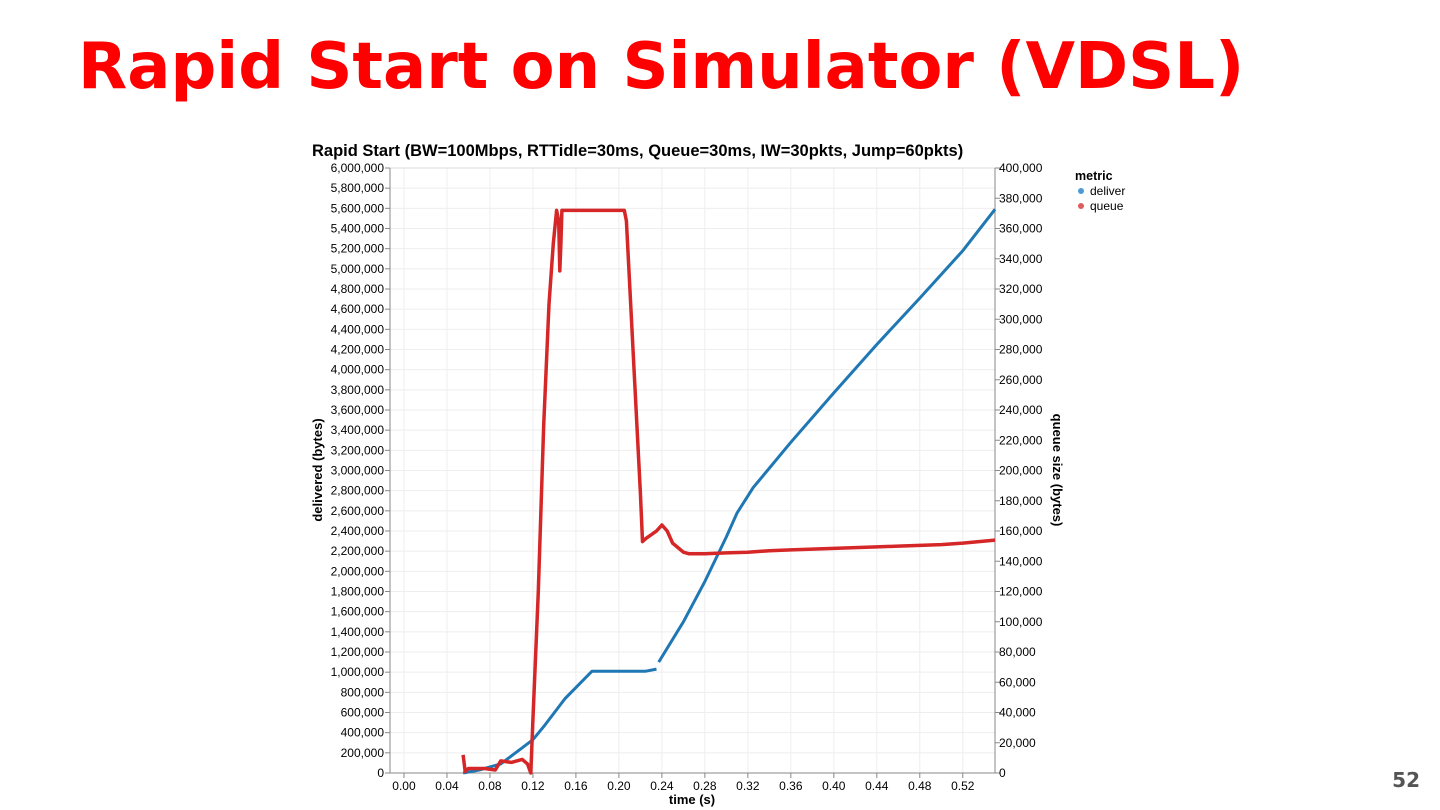 Image resolution: width=1440 pixels, height=810 pixels. I want to click on y-left-tick-label: 5,800,000, so click(358, 188).